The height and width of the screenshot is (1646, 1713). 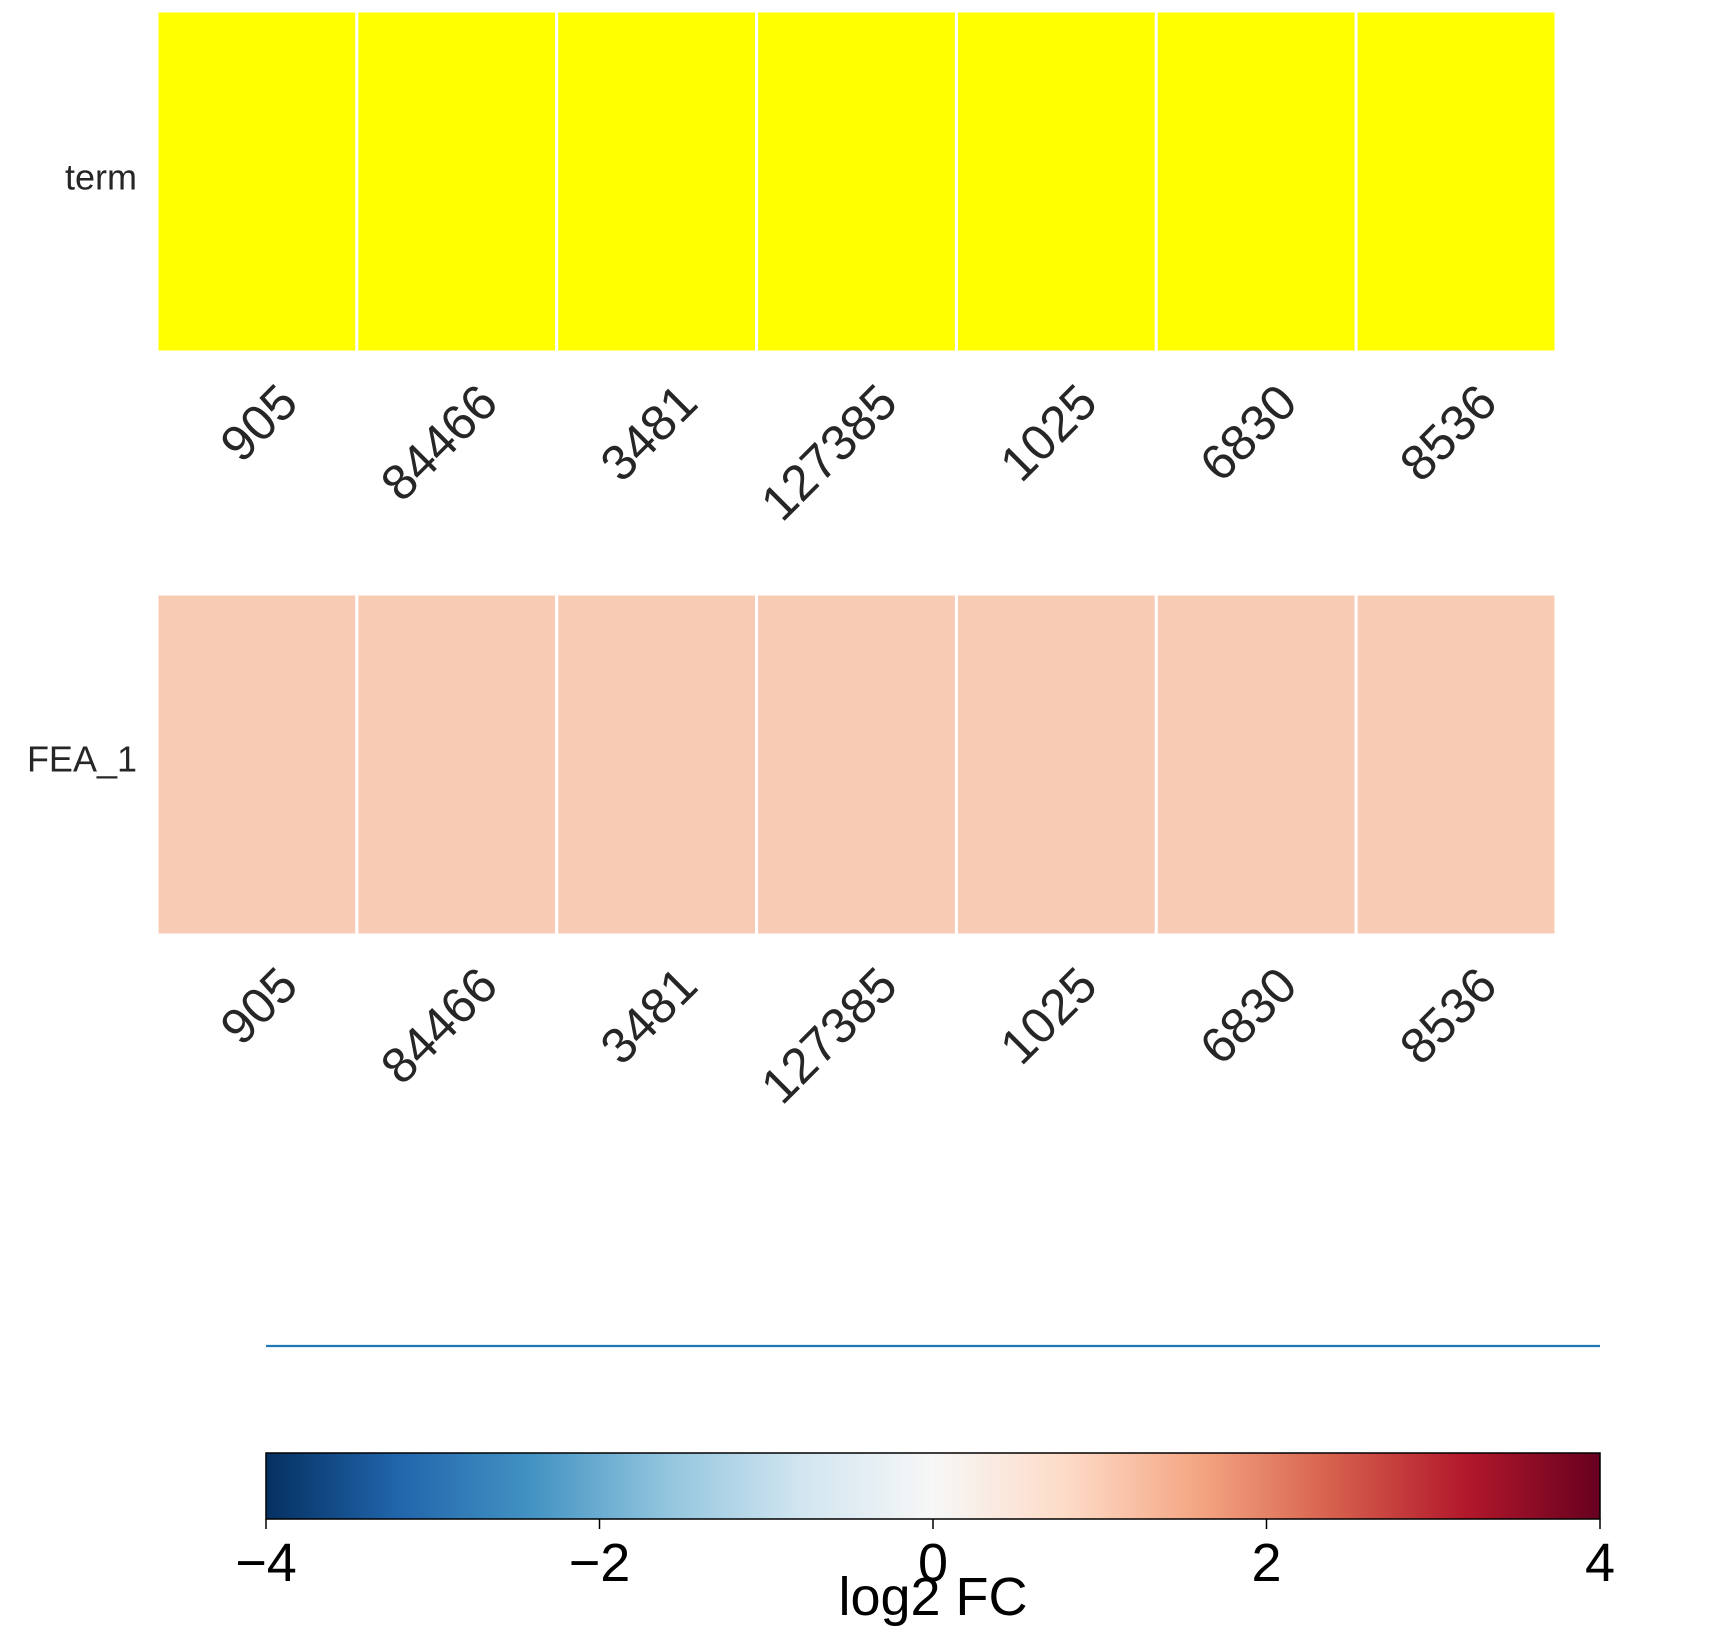 What do you see at coordinates (266, 1563) in the screenshot?
I see `colorbar-tick-label: −4` at bounding box center [266, 1563].